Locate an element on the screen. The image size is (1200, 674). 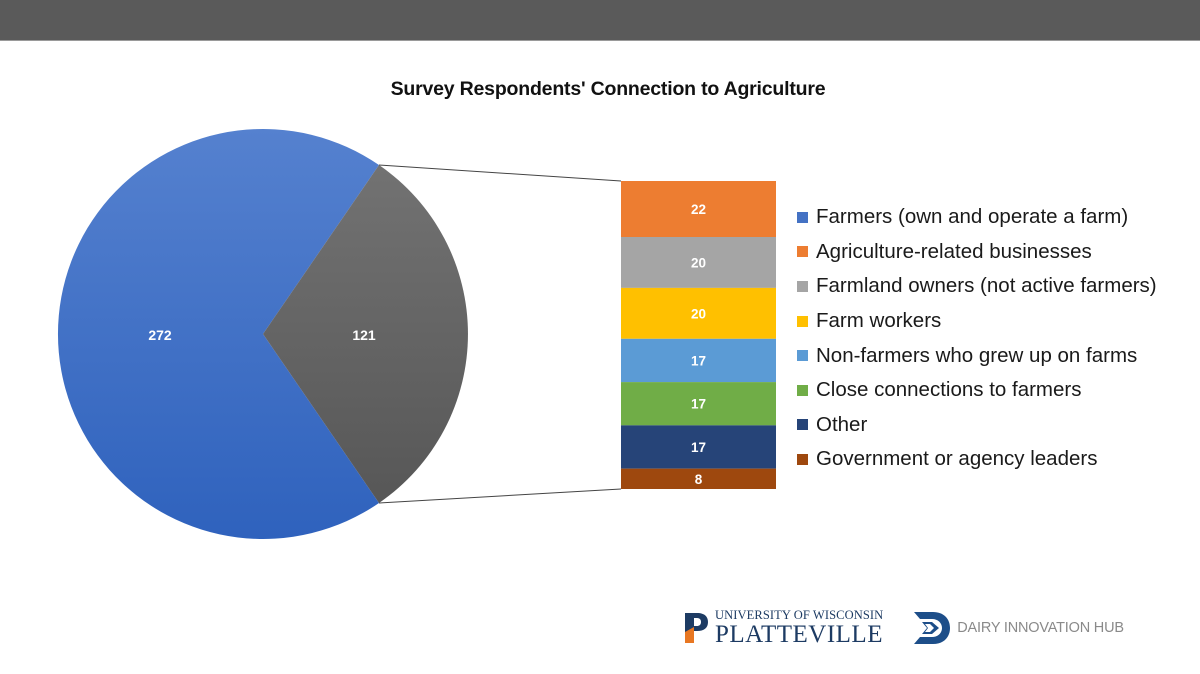
uw-platteville-logo: UNIVERSITY OF WISCONSIN PLATTEVILLE is located at coordinates (783, 628).